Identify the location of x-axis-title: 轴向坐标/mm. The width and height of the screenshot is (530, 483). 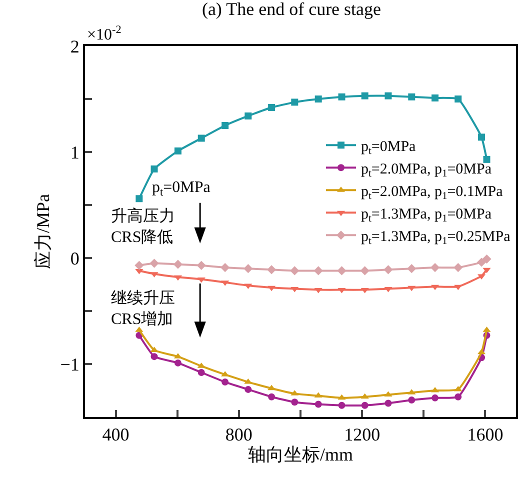
(301, 454).